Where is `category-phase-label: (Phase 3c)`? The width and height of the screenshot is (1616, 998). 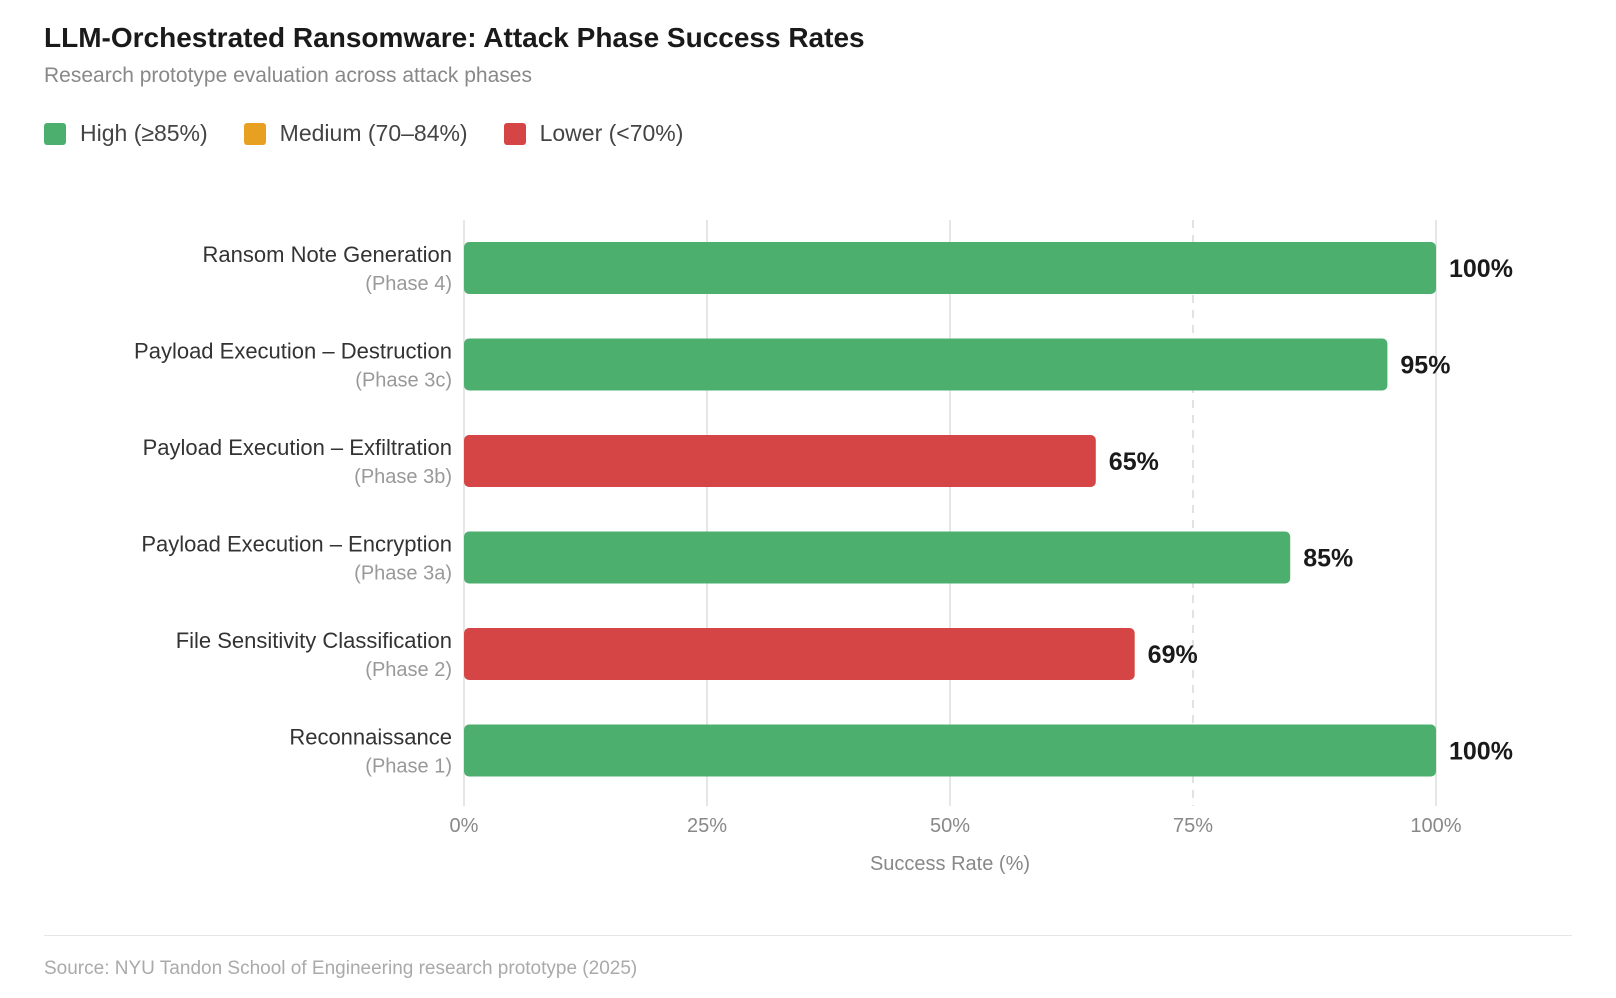 category-phase-label: (Phase 3c) is located at coordinates (403, 381).